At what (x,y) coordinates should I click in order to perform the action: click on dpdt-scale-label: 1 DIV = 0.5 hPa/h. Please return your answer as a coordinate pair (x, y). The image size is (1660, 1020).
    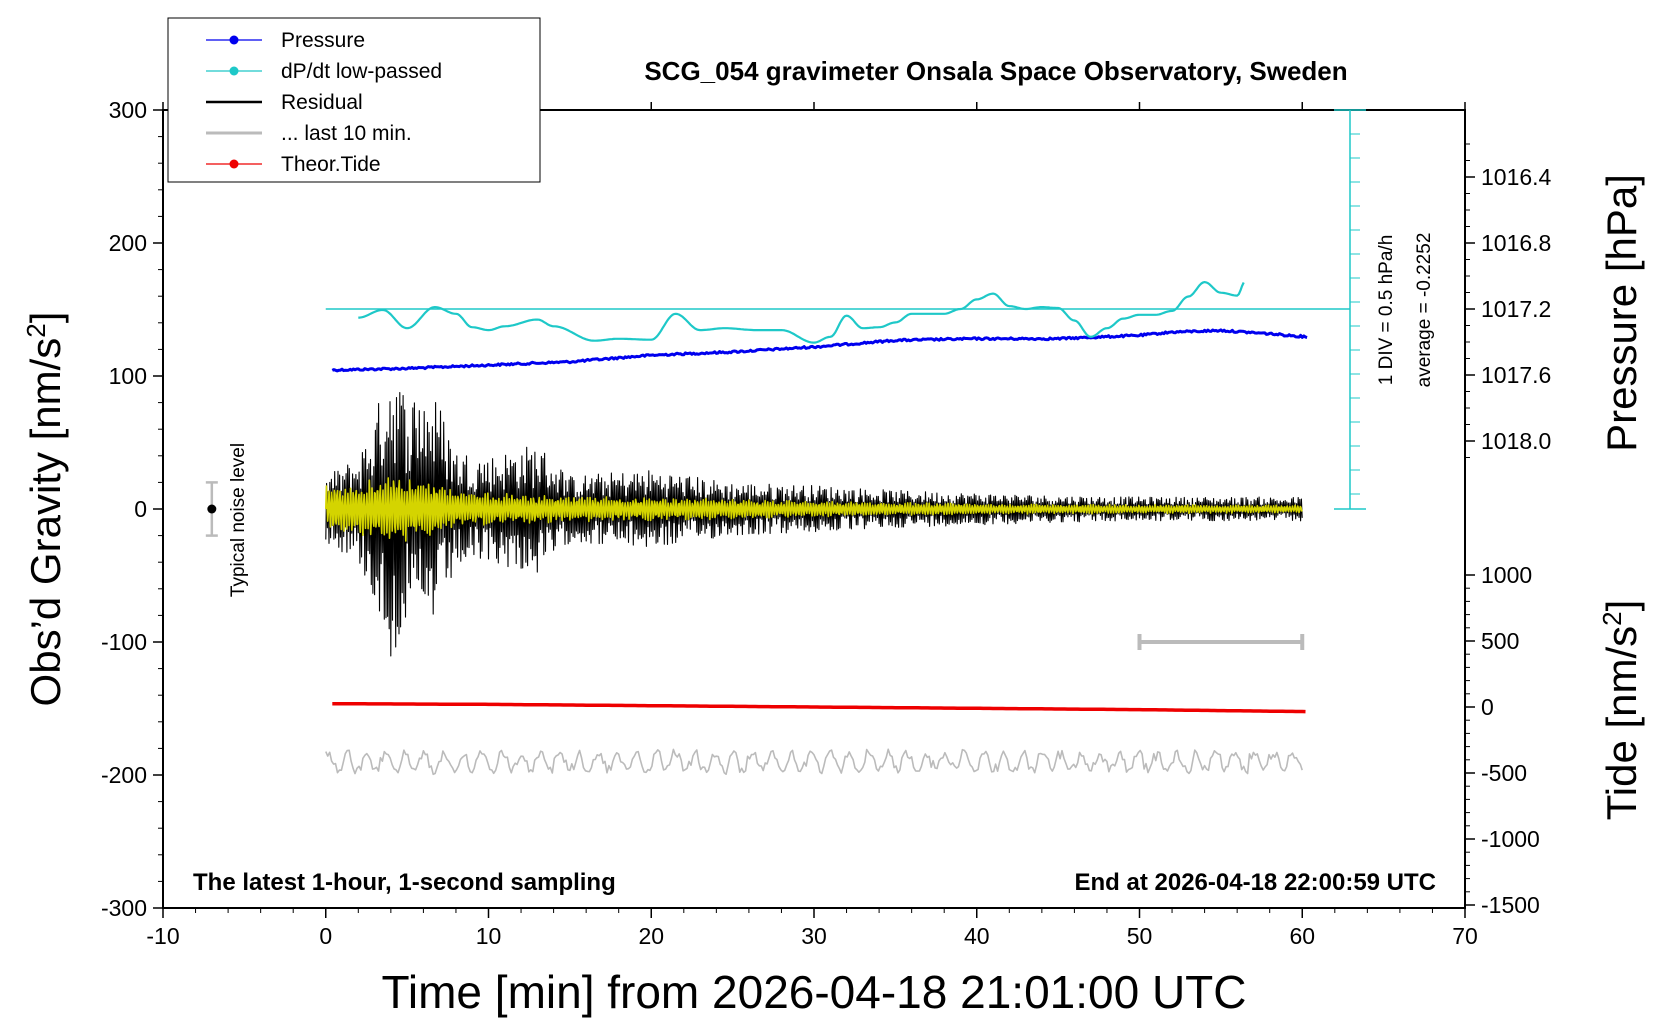
    Looking at the image, I should click on (1386, 310).